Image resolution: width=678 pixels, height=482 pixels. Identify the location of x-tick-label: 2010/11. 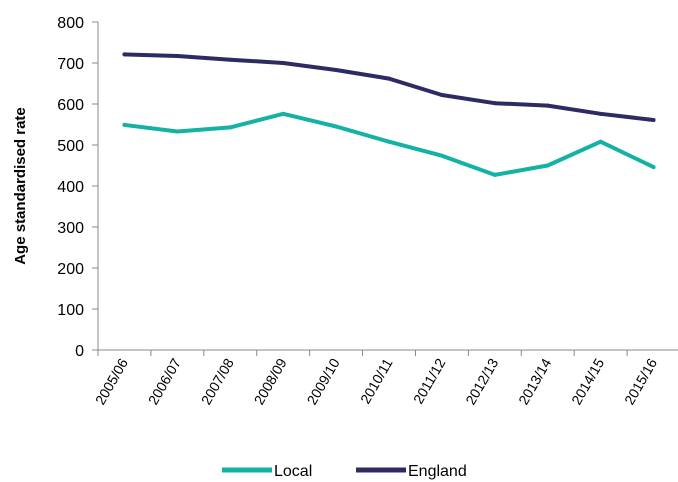
(376, 380).